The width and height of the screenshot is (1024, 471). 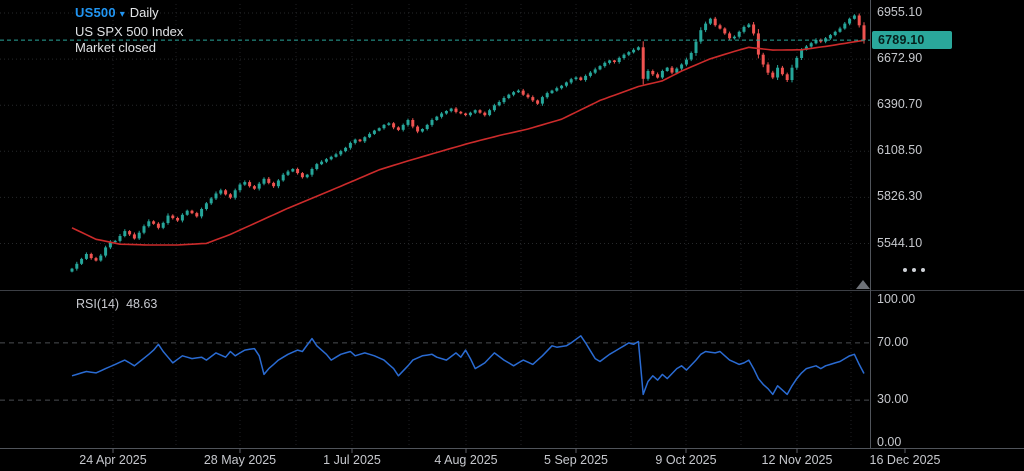 What do you see at coordinates (352, 460) in the screenshot?
I see `date-axis-label: 1 Jul 2025` at bounding box center [352, 460].